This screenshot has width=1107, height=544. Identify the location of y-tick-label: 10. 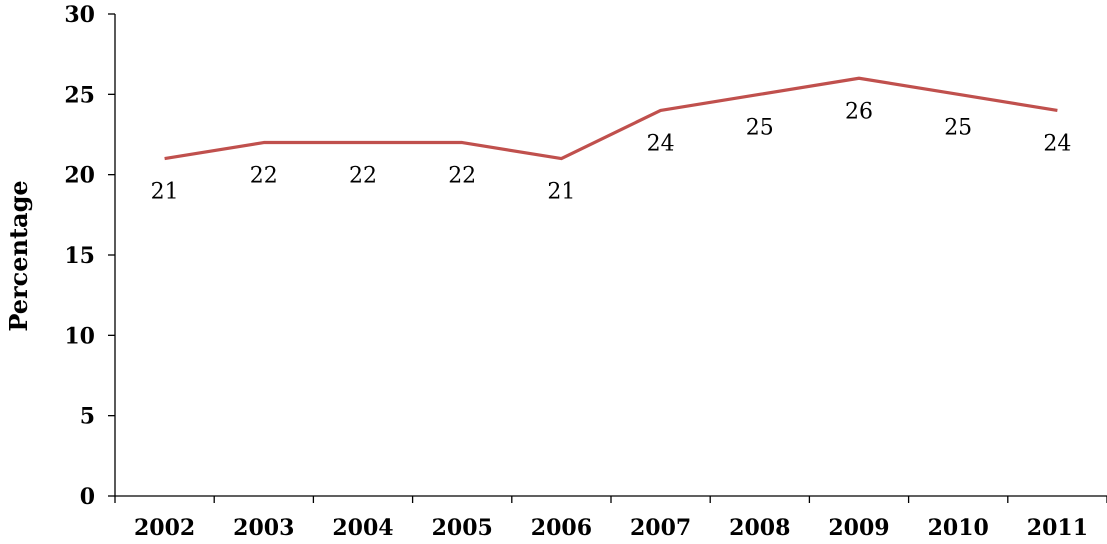
(79, 336).